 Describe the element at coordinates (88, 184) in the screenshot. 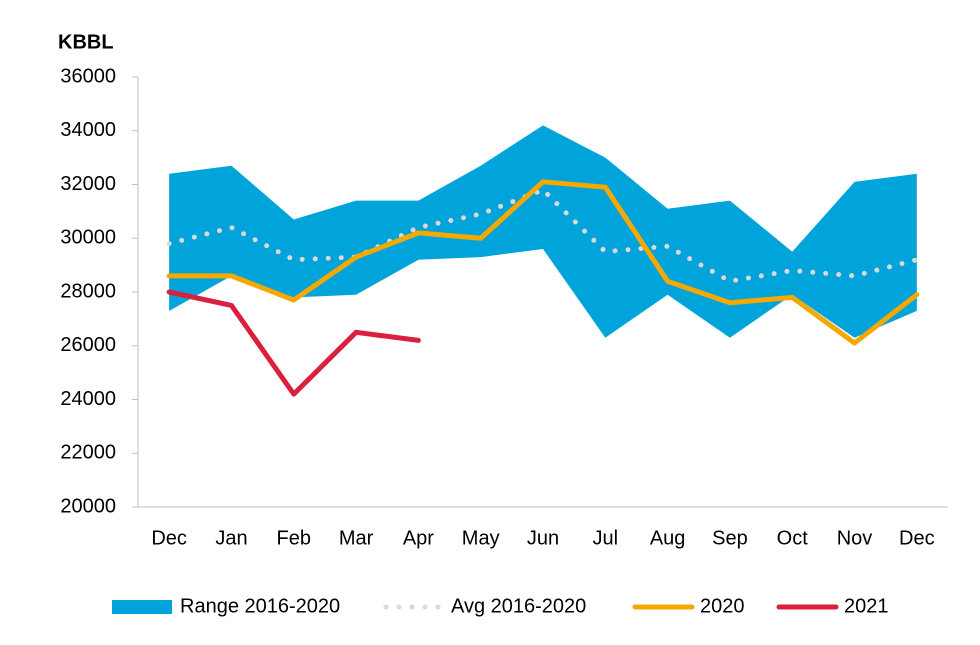

I see `y-tick-label: 32000` at that location.